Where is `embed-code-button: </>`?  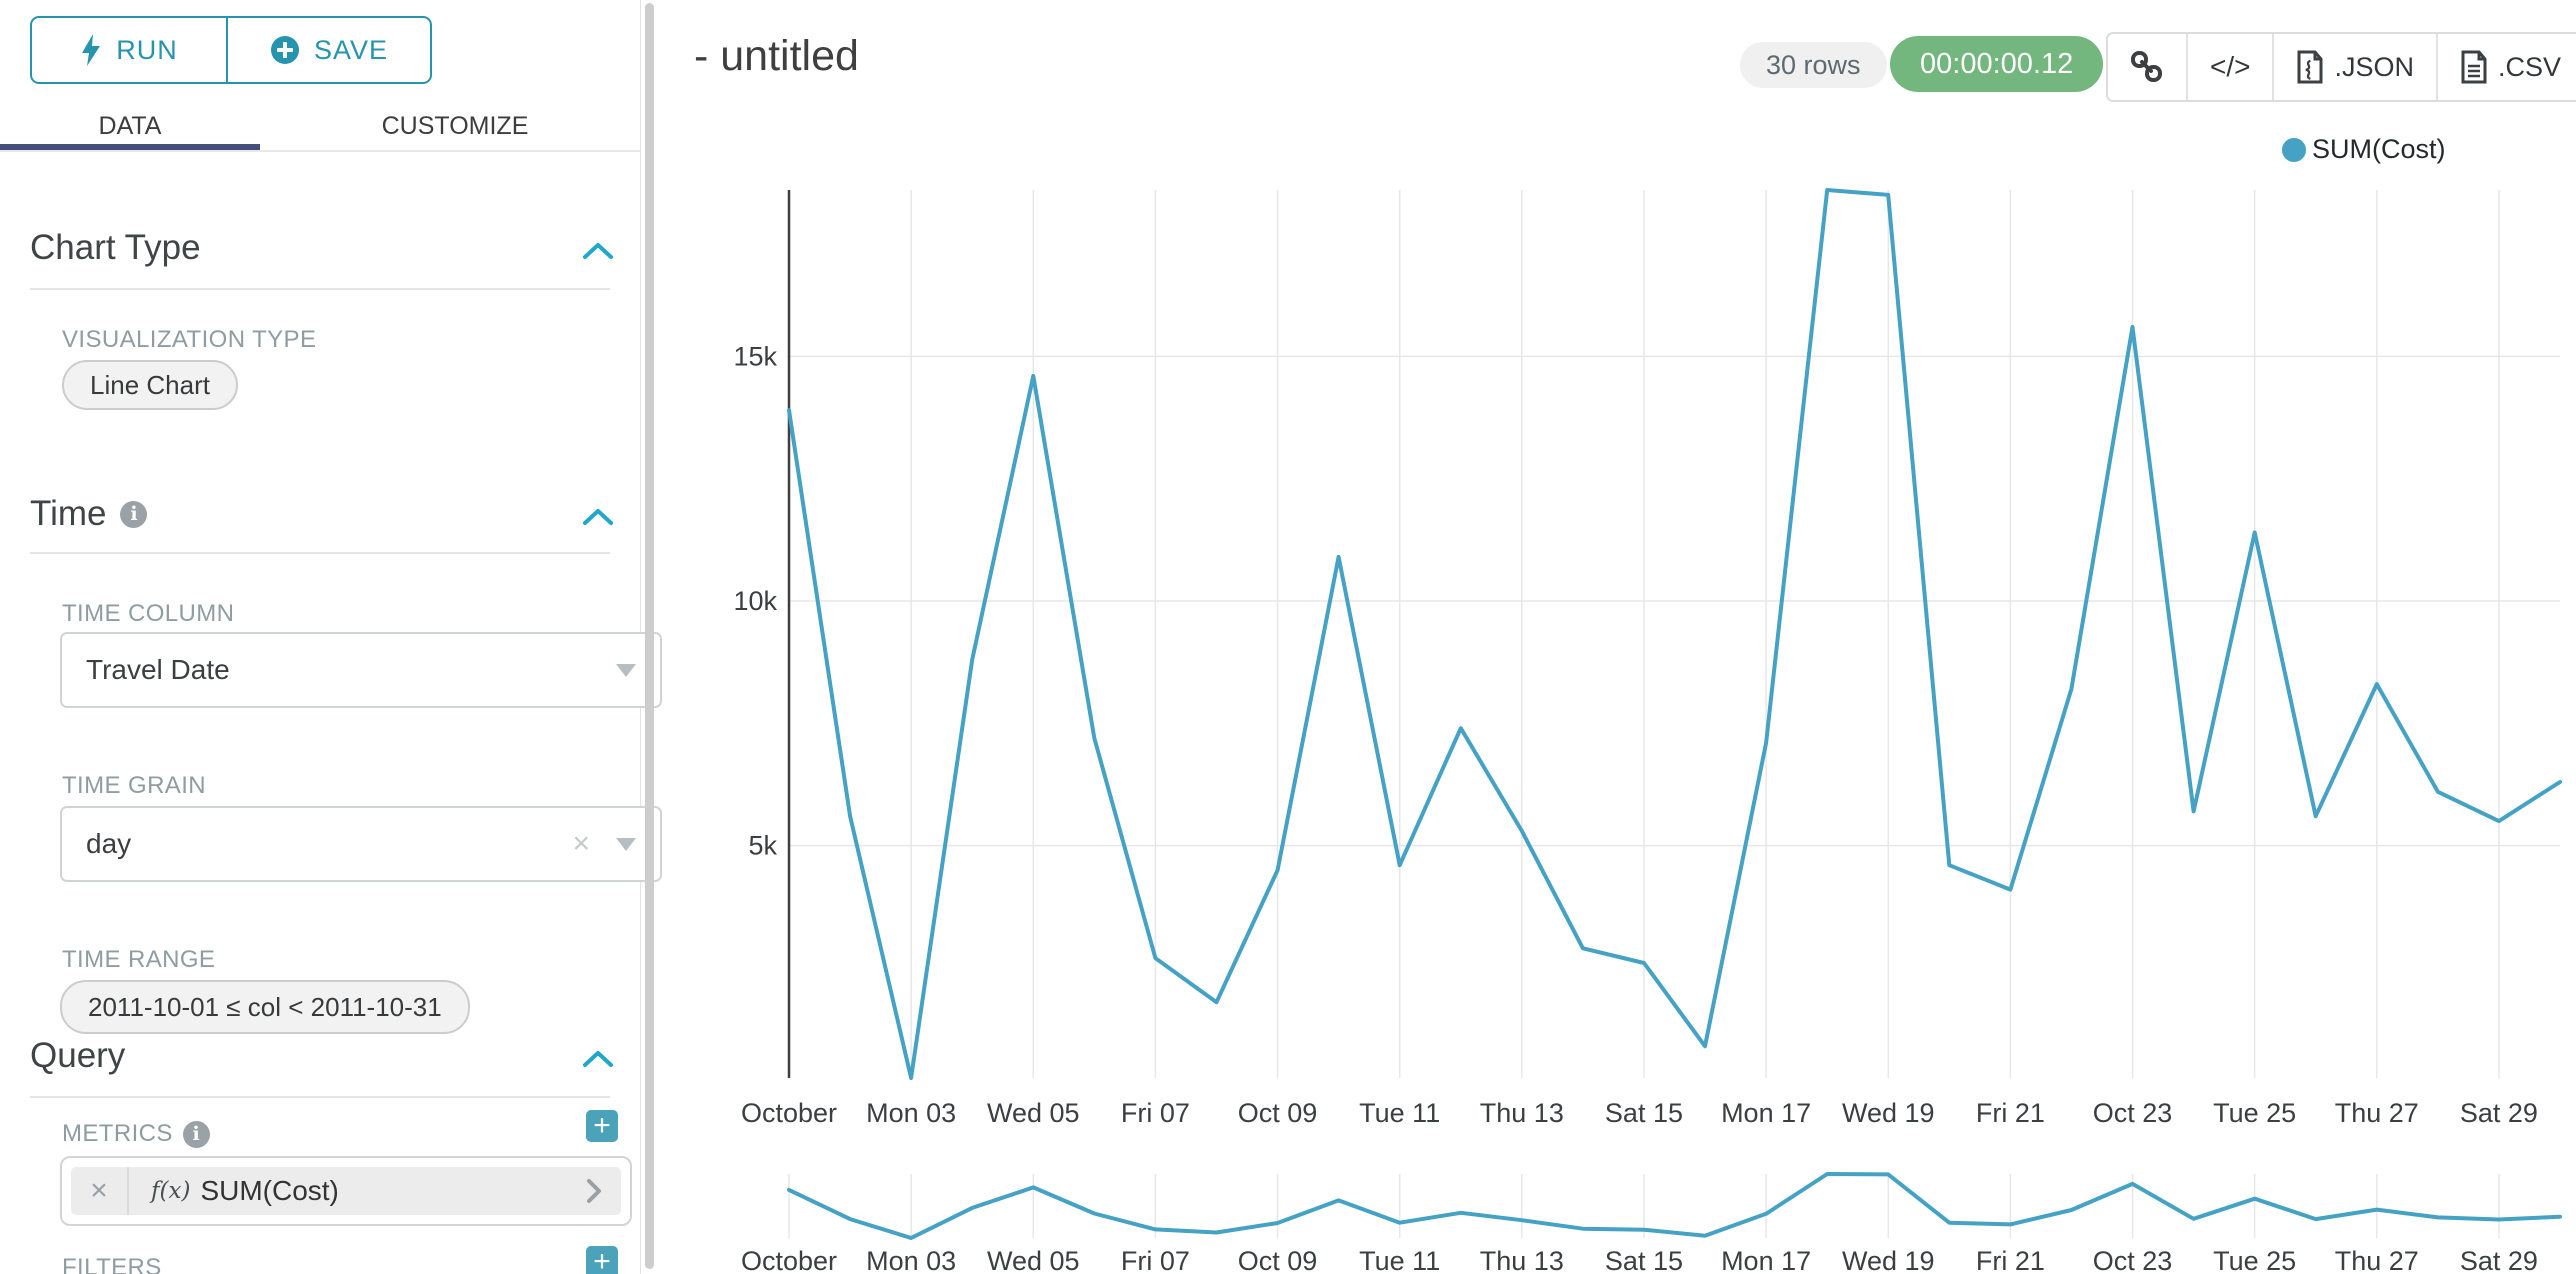
embed-code-button: </> is located at coordinates (2231, 67).